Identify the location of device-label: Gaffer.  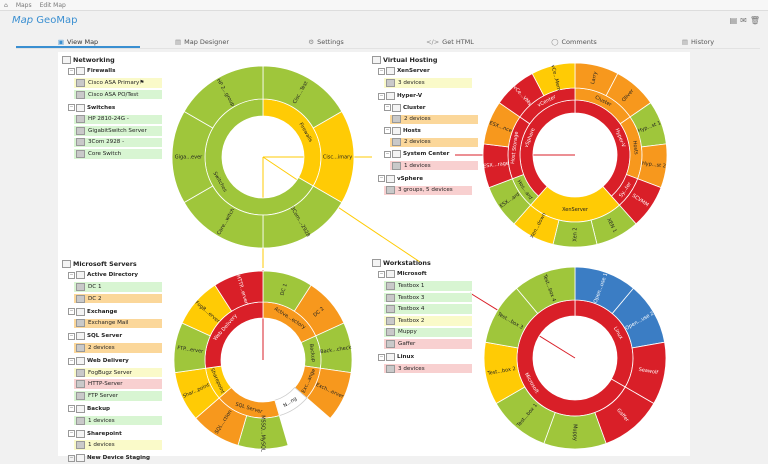
(406, 344).